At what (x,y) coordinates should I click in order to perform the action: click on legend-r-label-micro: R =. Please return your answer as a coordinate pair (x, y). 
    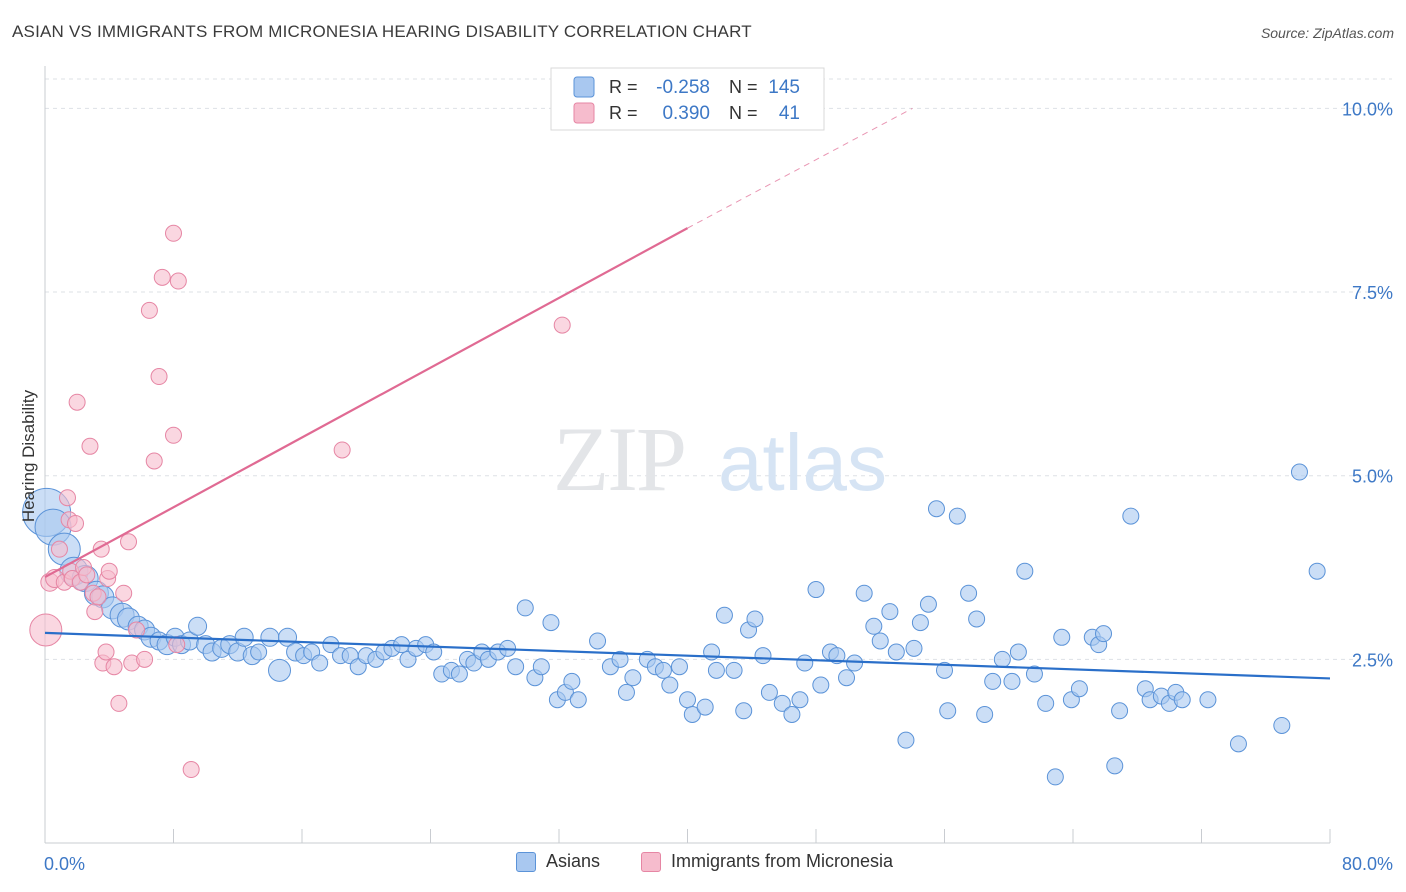
    Looking at the image, I should click on (623, 113).